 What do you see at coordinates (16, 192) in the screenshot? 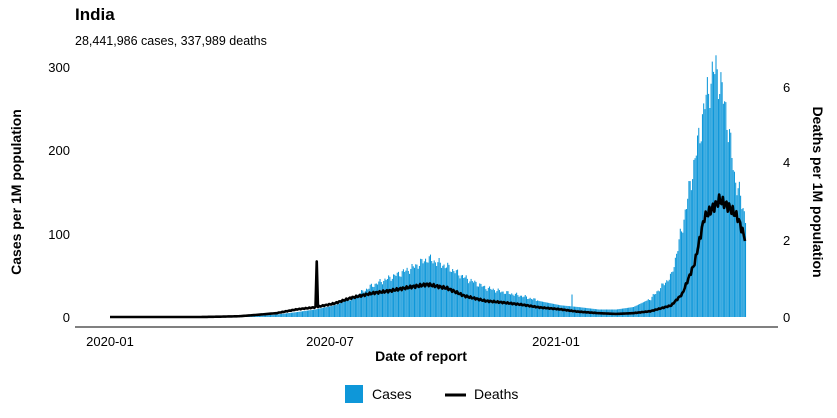
I see `y-axis-title: Cases per 1M population` at bounding box center [16, 192].